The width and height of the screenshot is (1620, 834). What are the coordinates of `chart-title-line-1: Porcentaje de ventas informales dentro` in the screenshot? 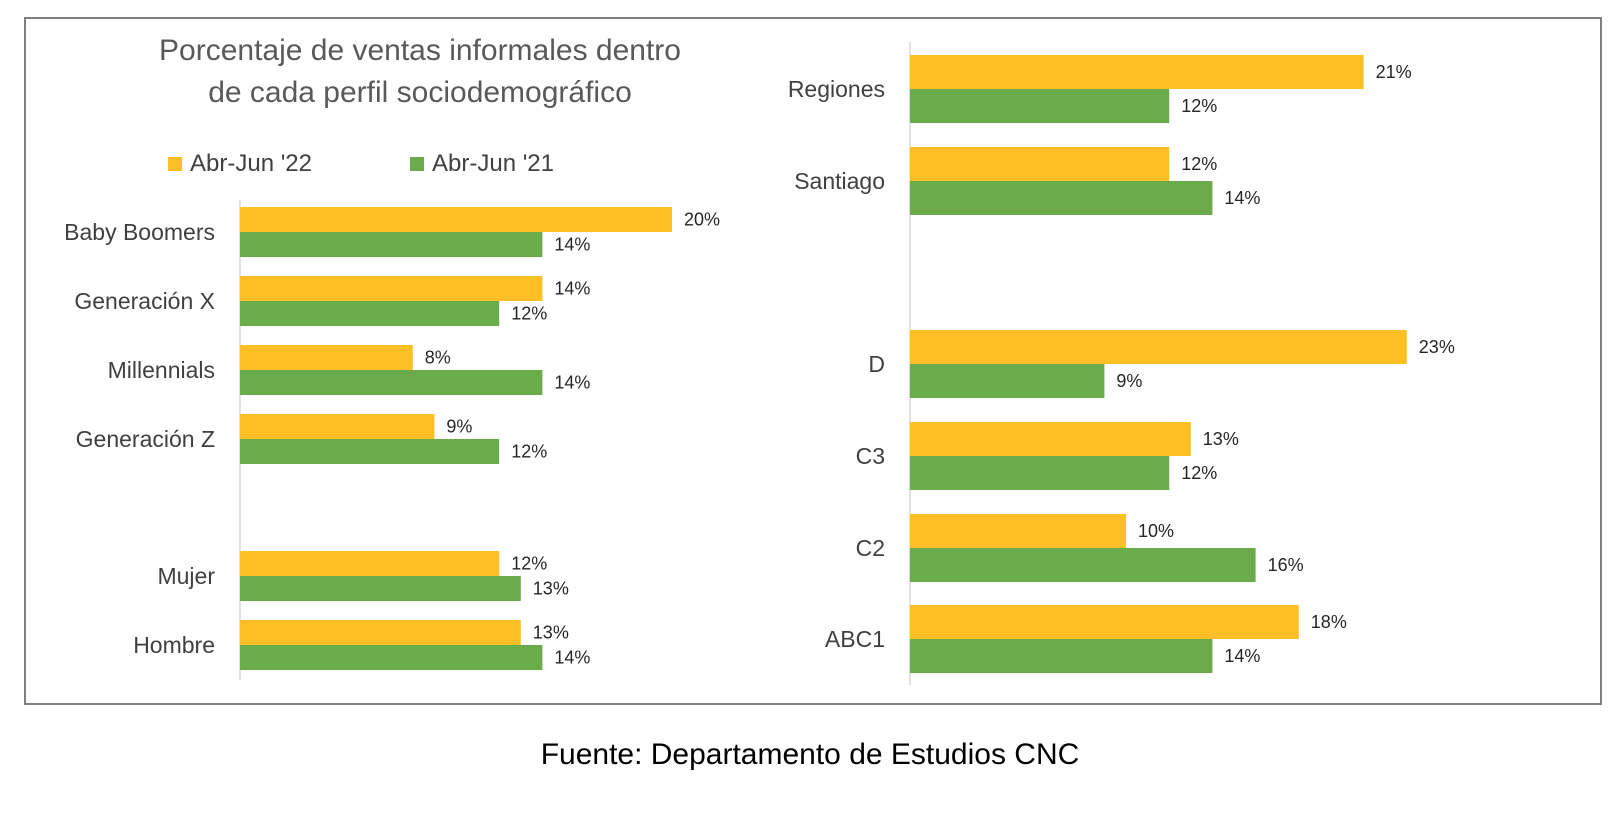 It's located at (420, 50).